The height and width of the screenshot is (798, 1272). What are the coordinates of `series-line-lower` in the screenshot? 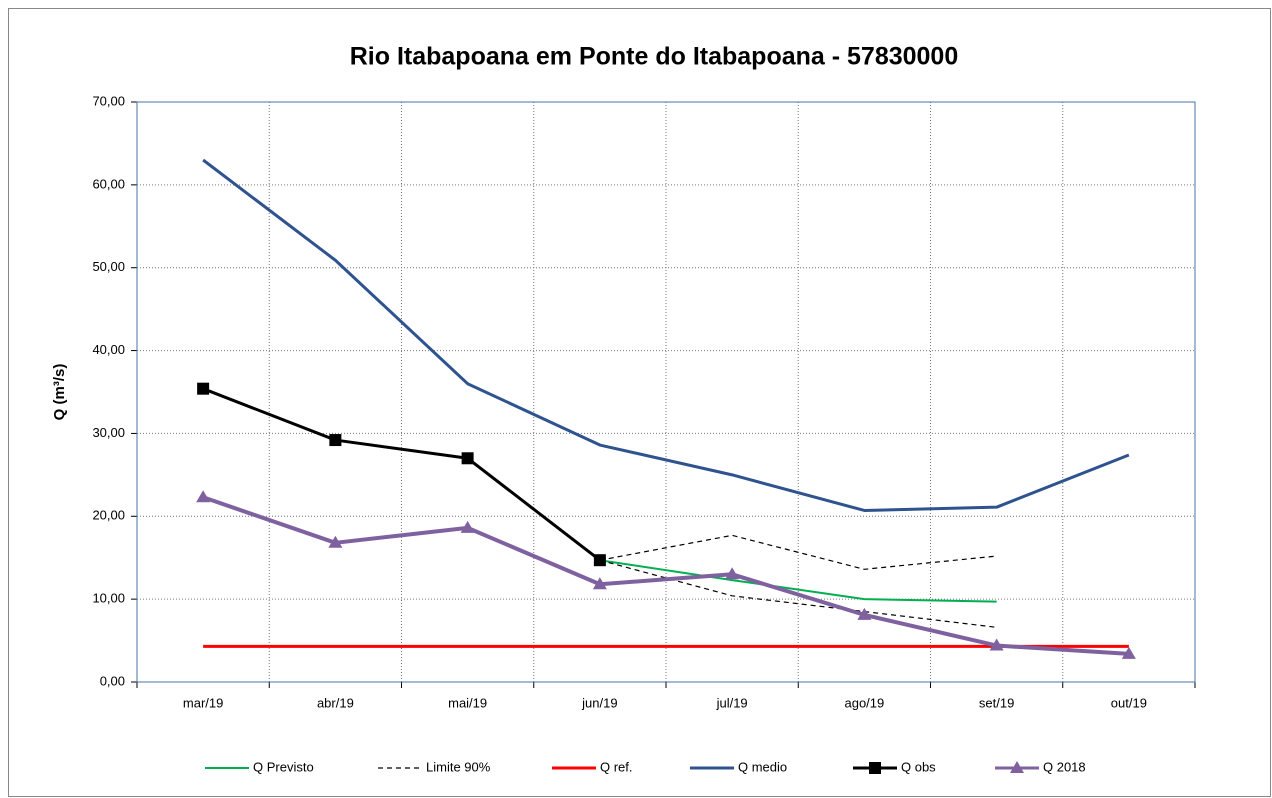 It's located at (798, 593).